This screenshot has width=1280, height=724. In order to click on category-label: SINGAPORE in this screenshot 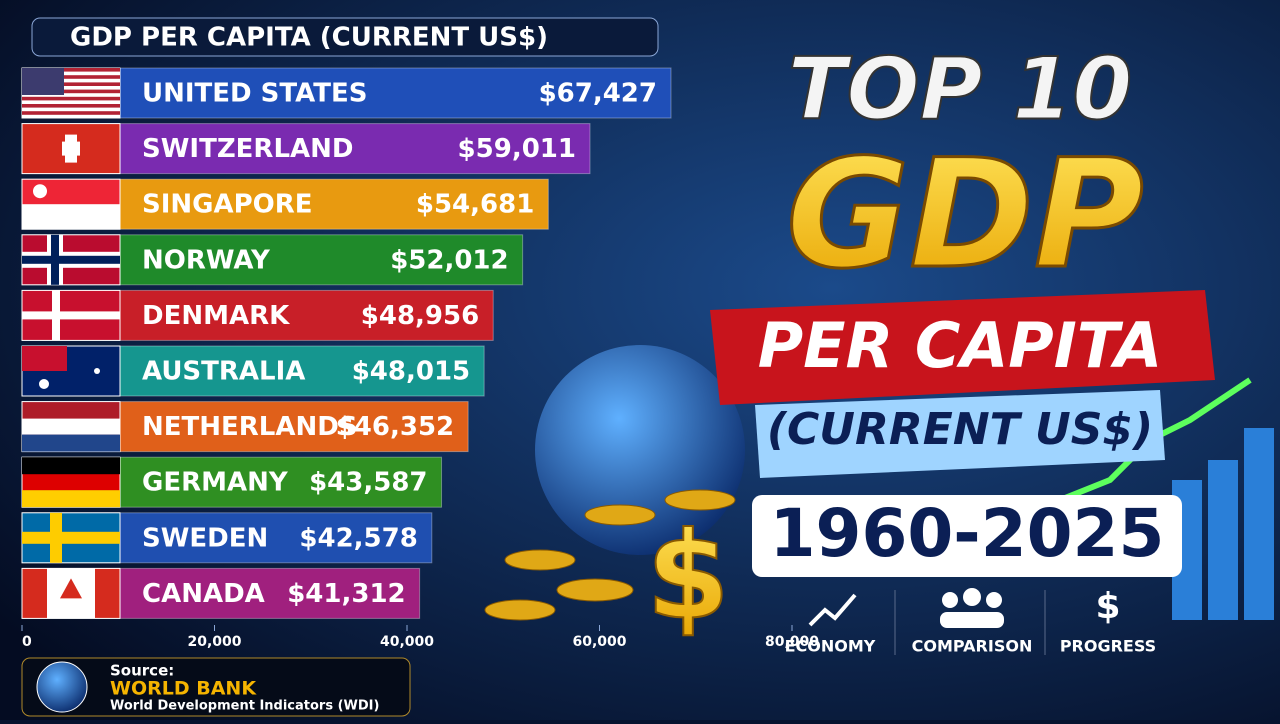, I will do `click(227, 205)`.